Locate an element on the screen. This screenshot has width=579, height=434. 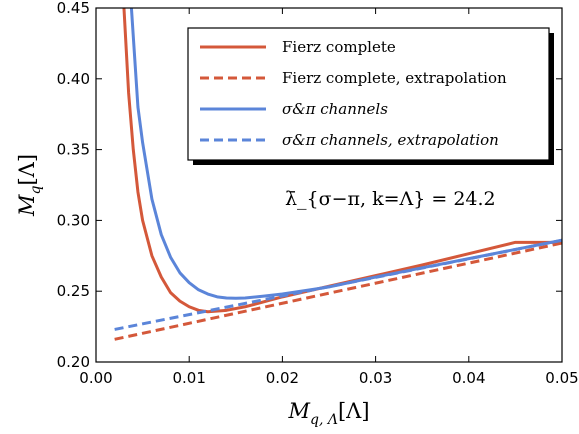
y-tick-label: 0.35 is located at coordinates (73, 150).